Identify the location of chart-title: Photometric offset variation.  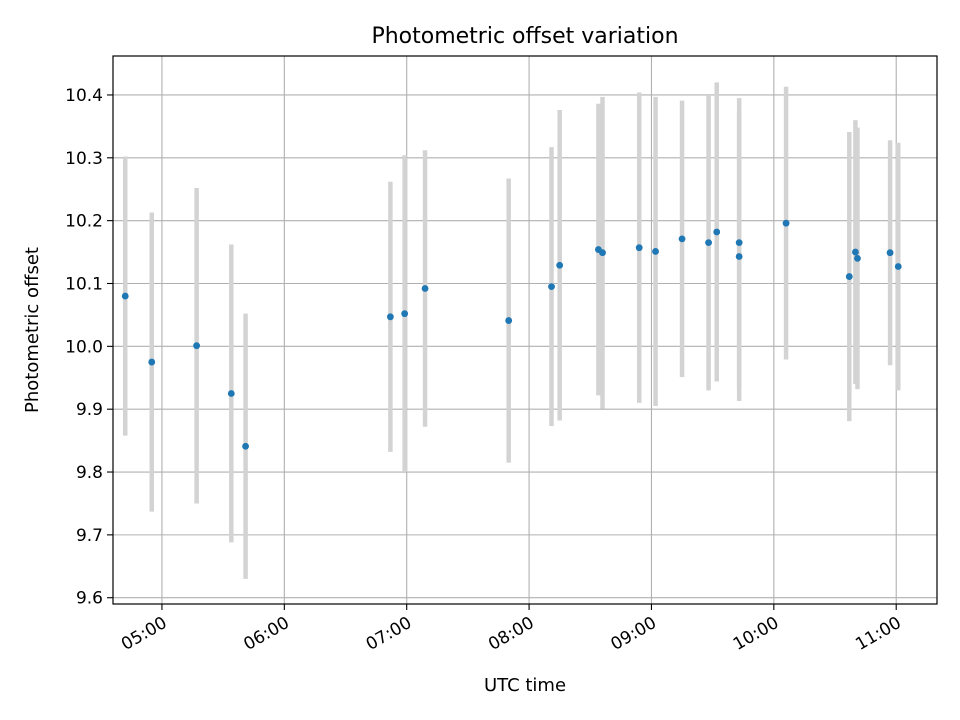
(524, 36).